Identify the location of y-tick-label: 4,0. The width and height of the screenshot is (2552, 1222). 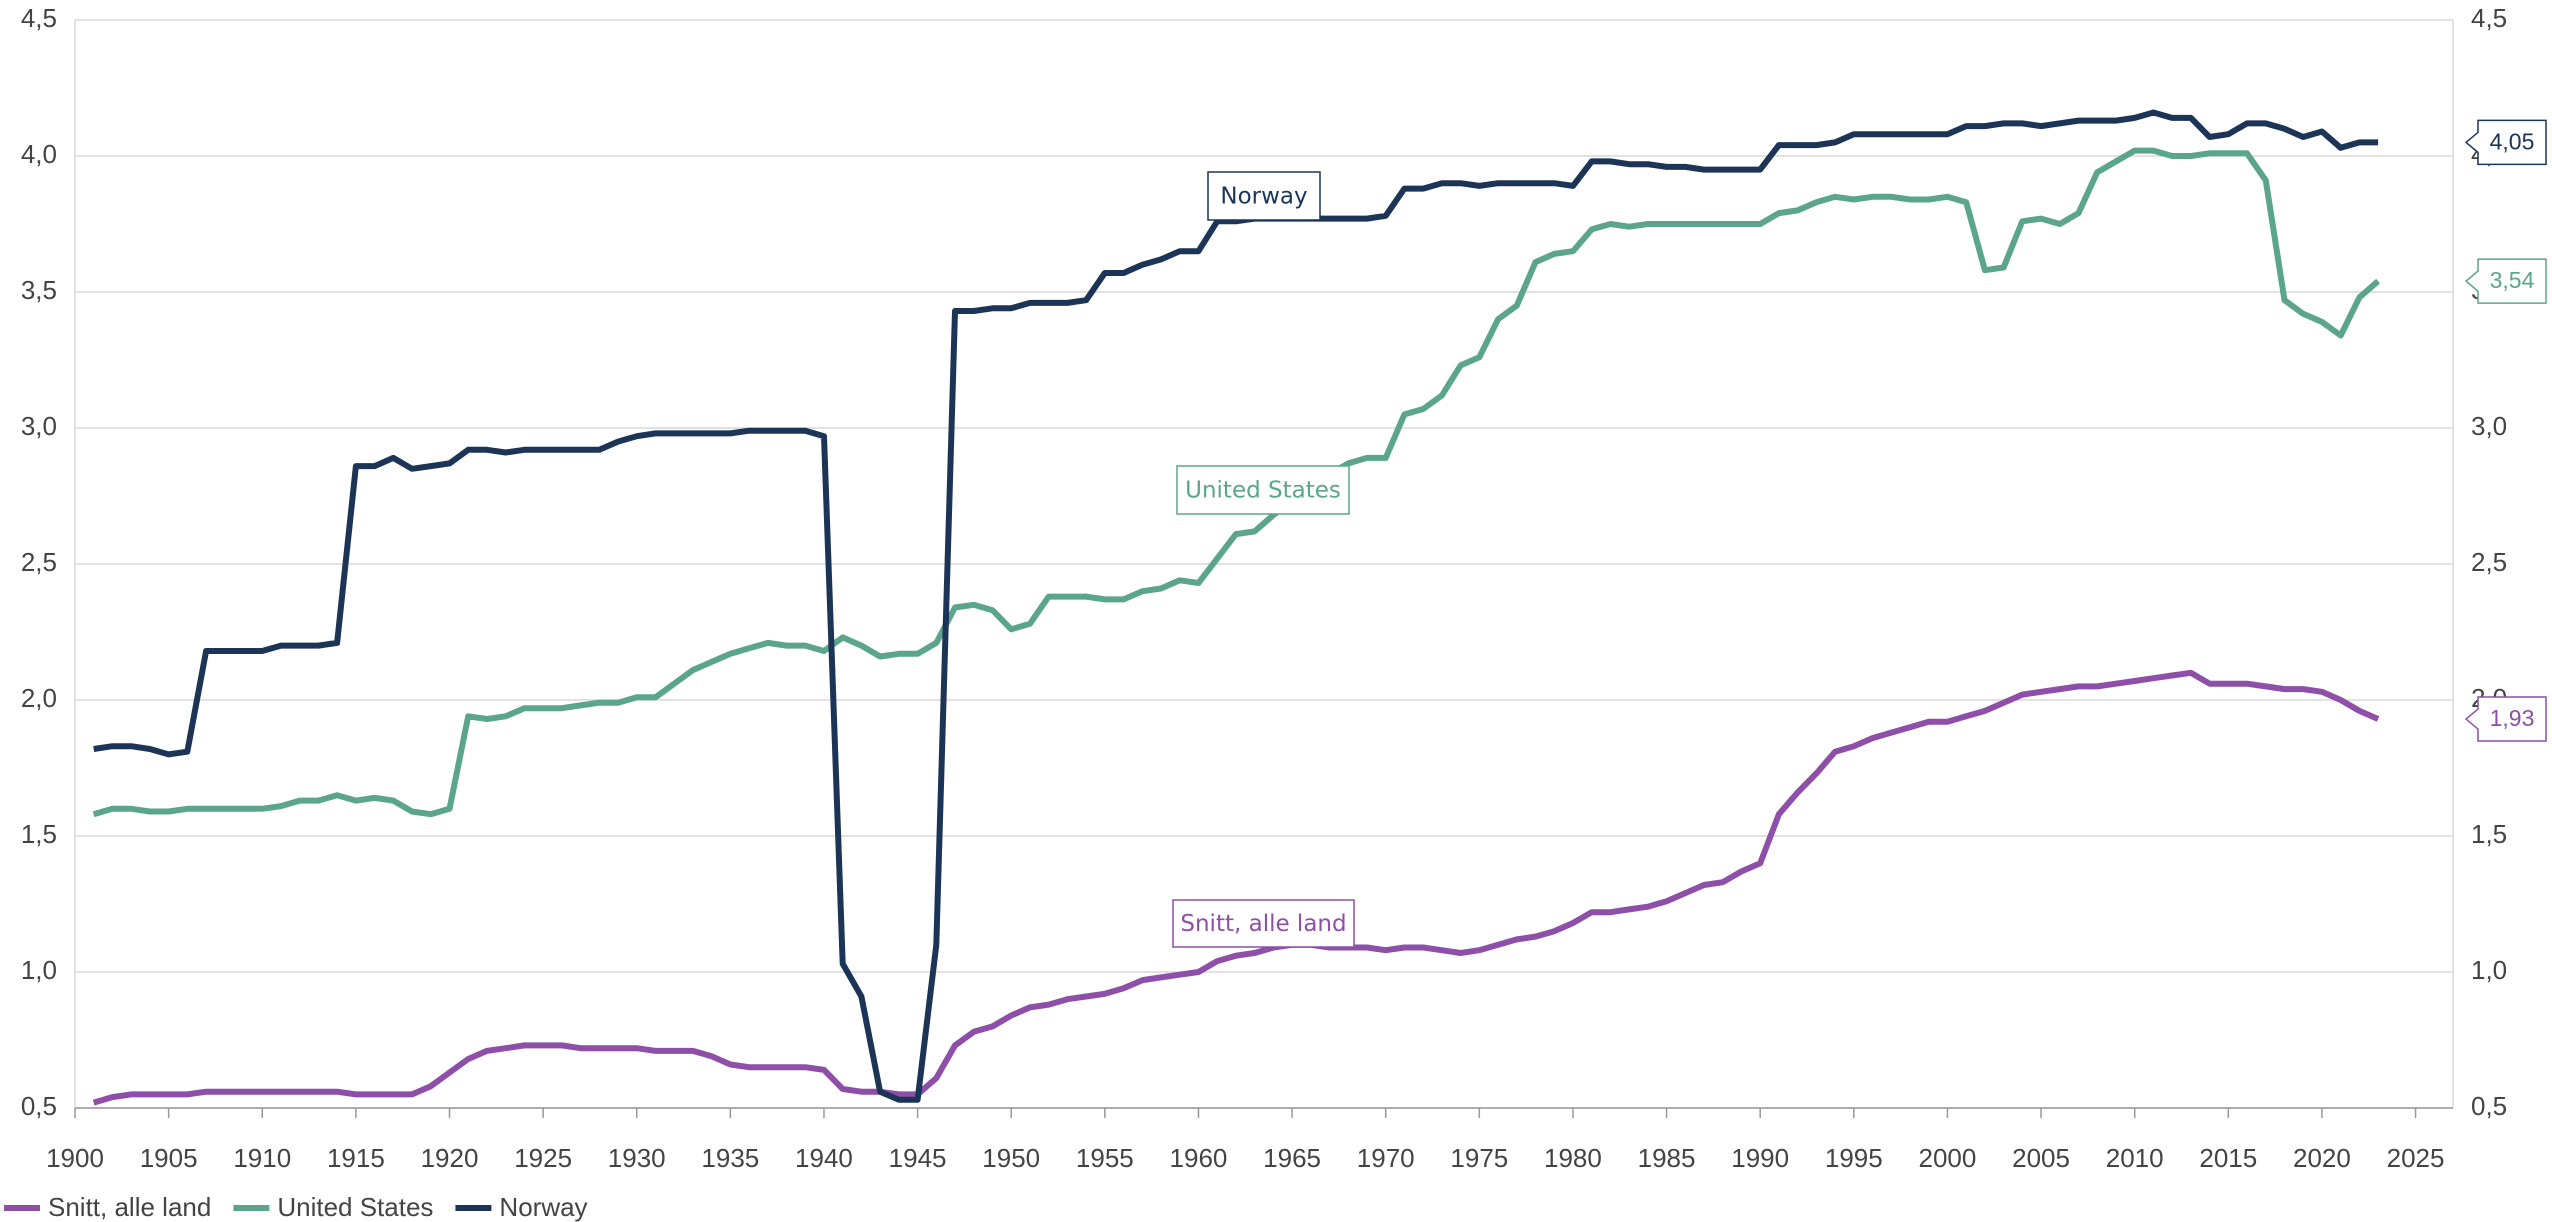
(39, 154).